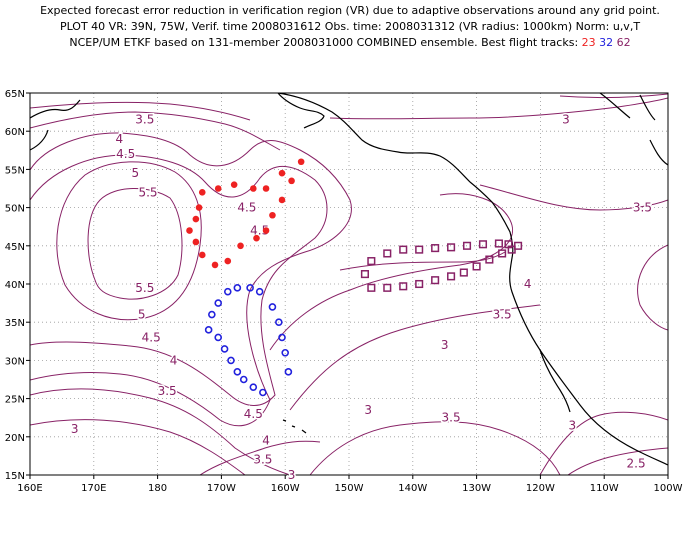 This screenshot has width=700, height=540. Describe the element at coordinates (15, 247) in the screenshot. I see `lat-tick-label: 45N` at that location.